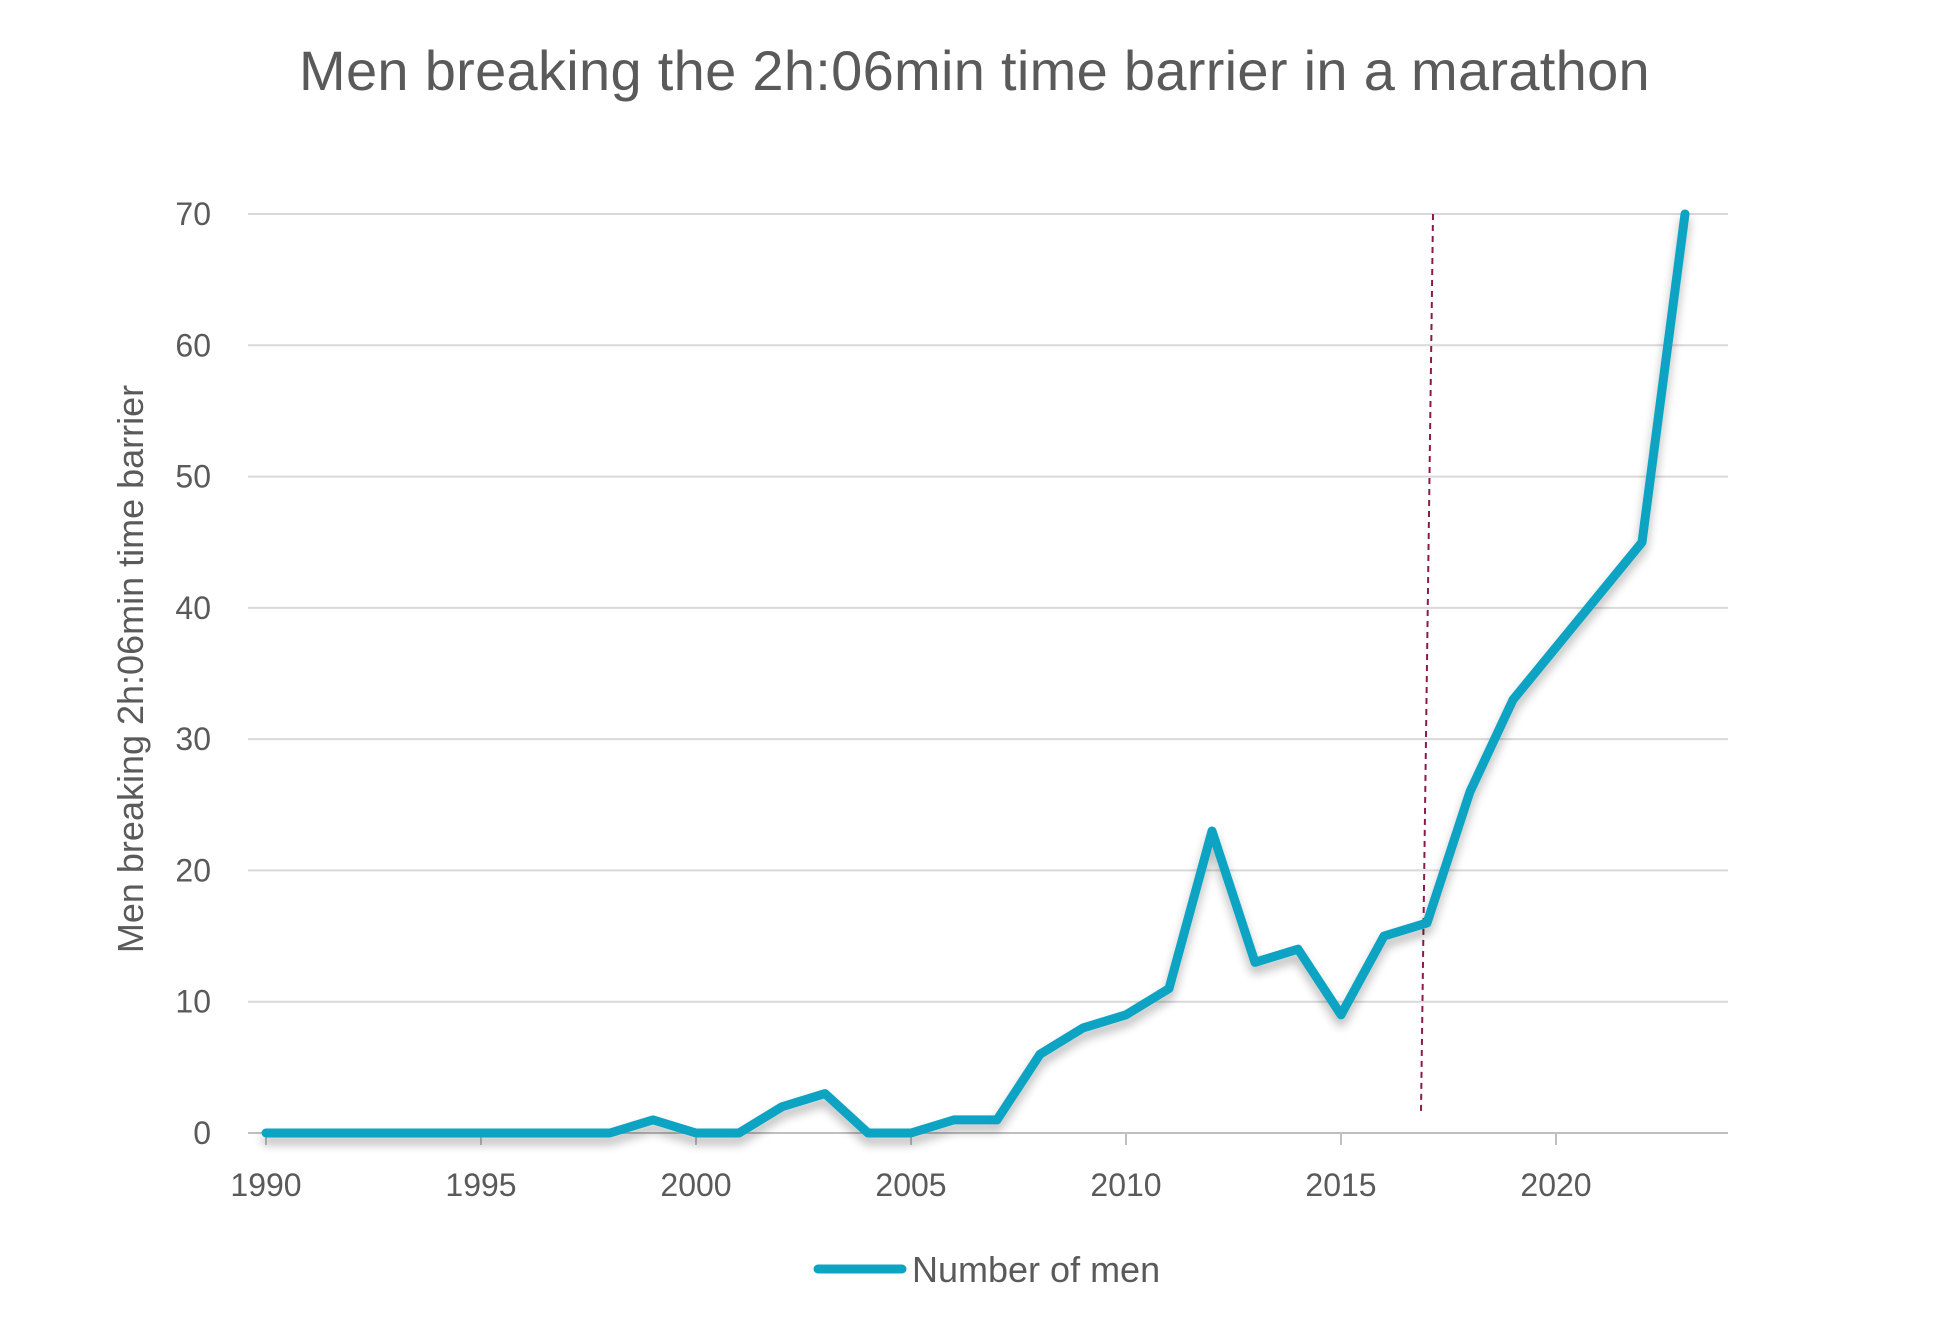 The height and width of the screenshot is (1327, 1949). What do you see at coordinates (193, 608) in the screenshot?
I see `y-tick-40: 40` at bounding box center [193, 608].